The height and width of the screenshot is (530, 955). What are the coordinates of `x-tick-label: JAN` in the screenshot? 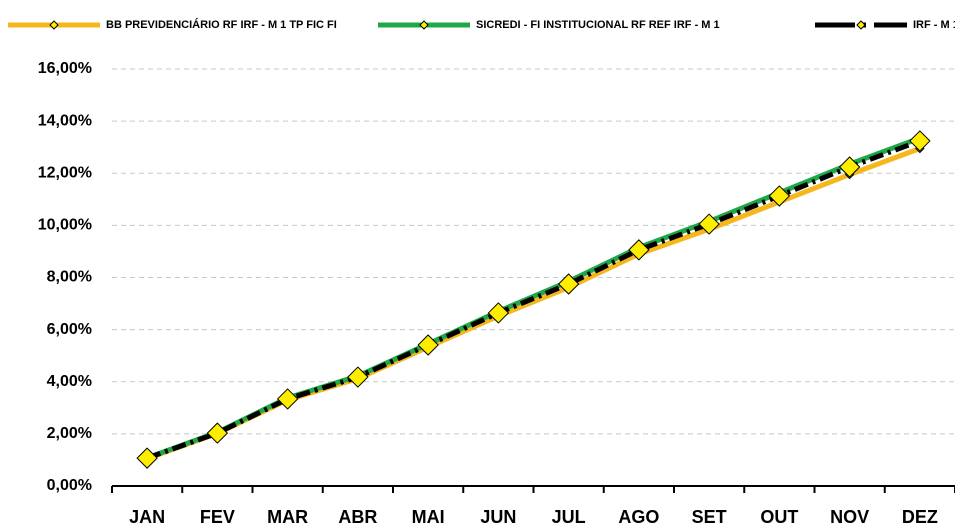 It's located at (147, 517).